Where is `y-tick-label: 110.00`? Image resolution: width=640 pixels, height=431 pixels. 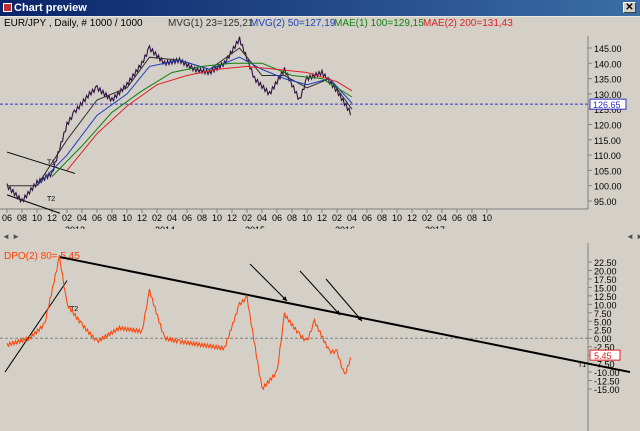 y-tick-label: 110.00 is located at coordinates (607, 156).